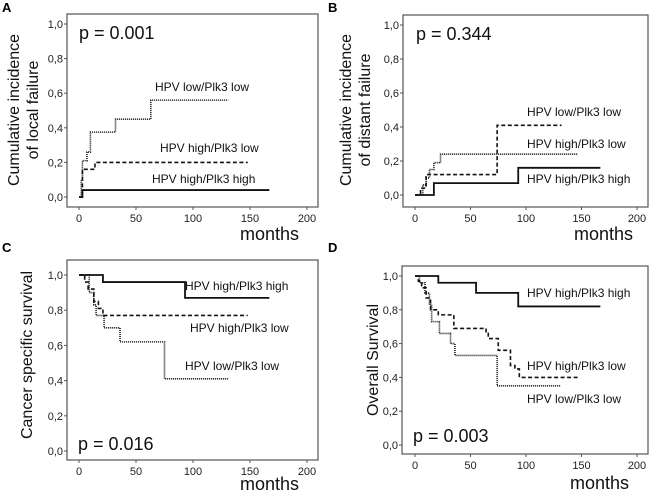 The height and width of the screenshot is (494, 650). What do you see at coordinates (7, 247) in the screenshot?
I see `panel-letter: C` at bounding box center [7, 247].